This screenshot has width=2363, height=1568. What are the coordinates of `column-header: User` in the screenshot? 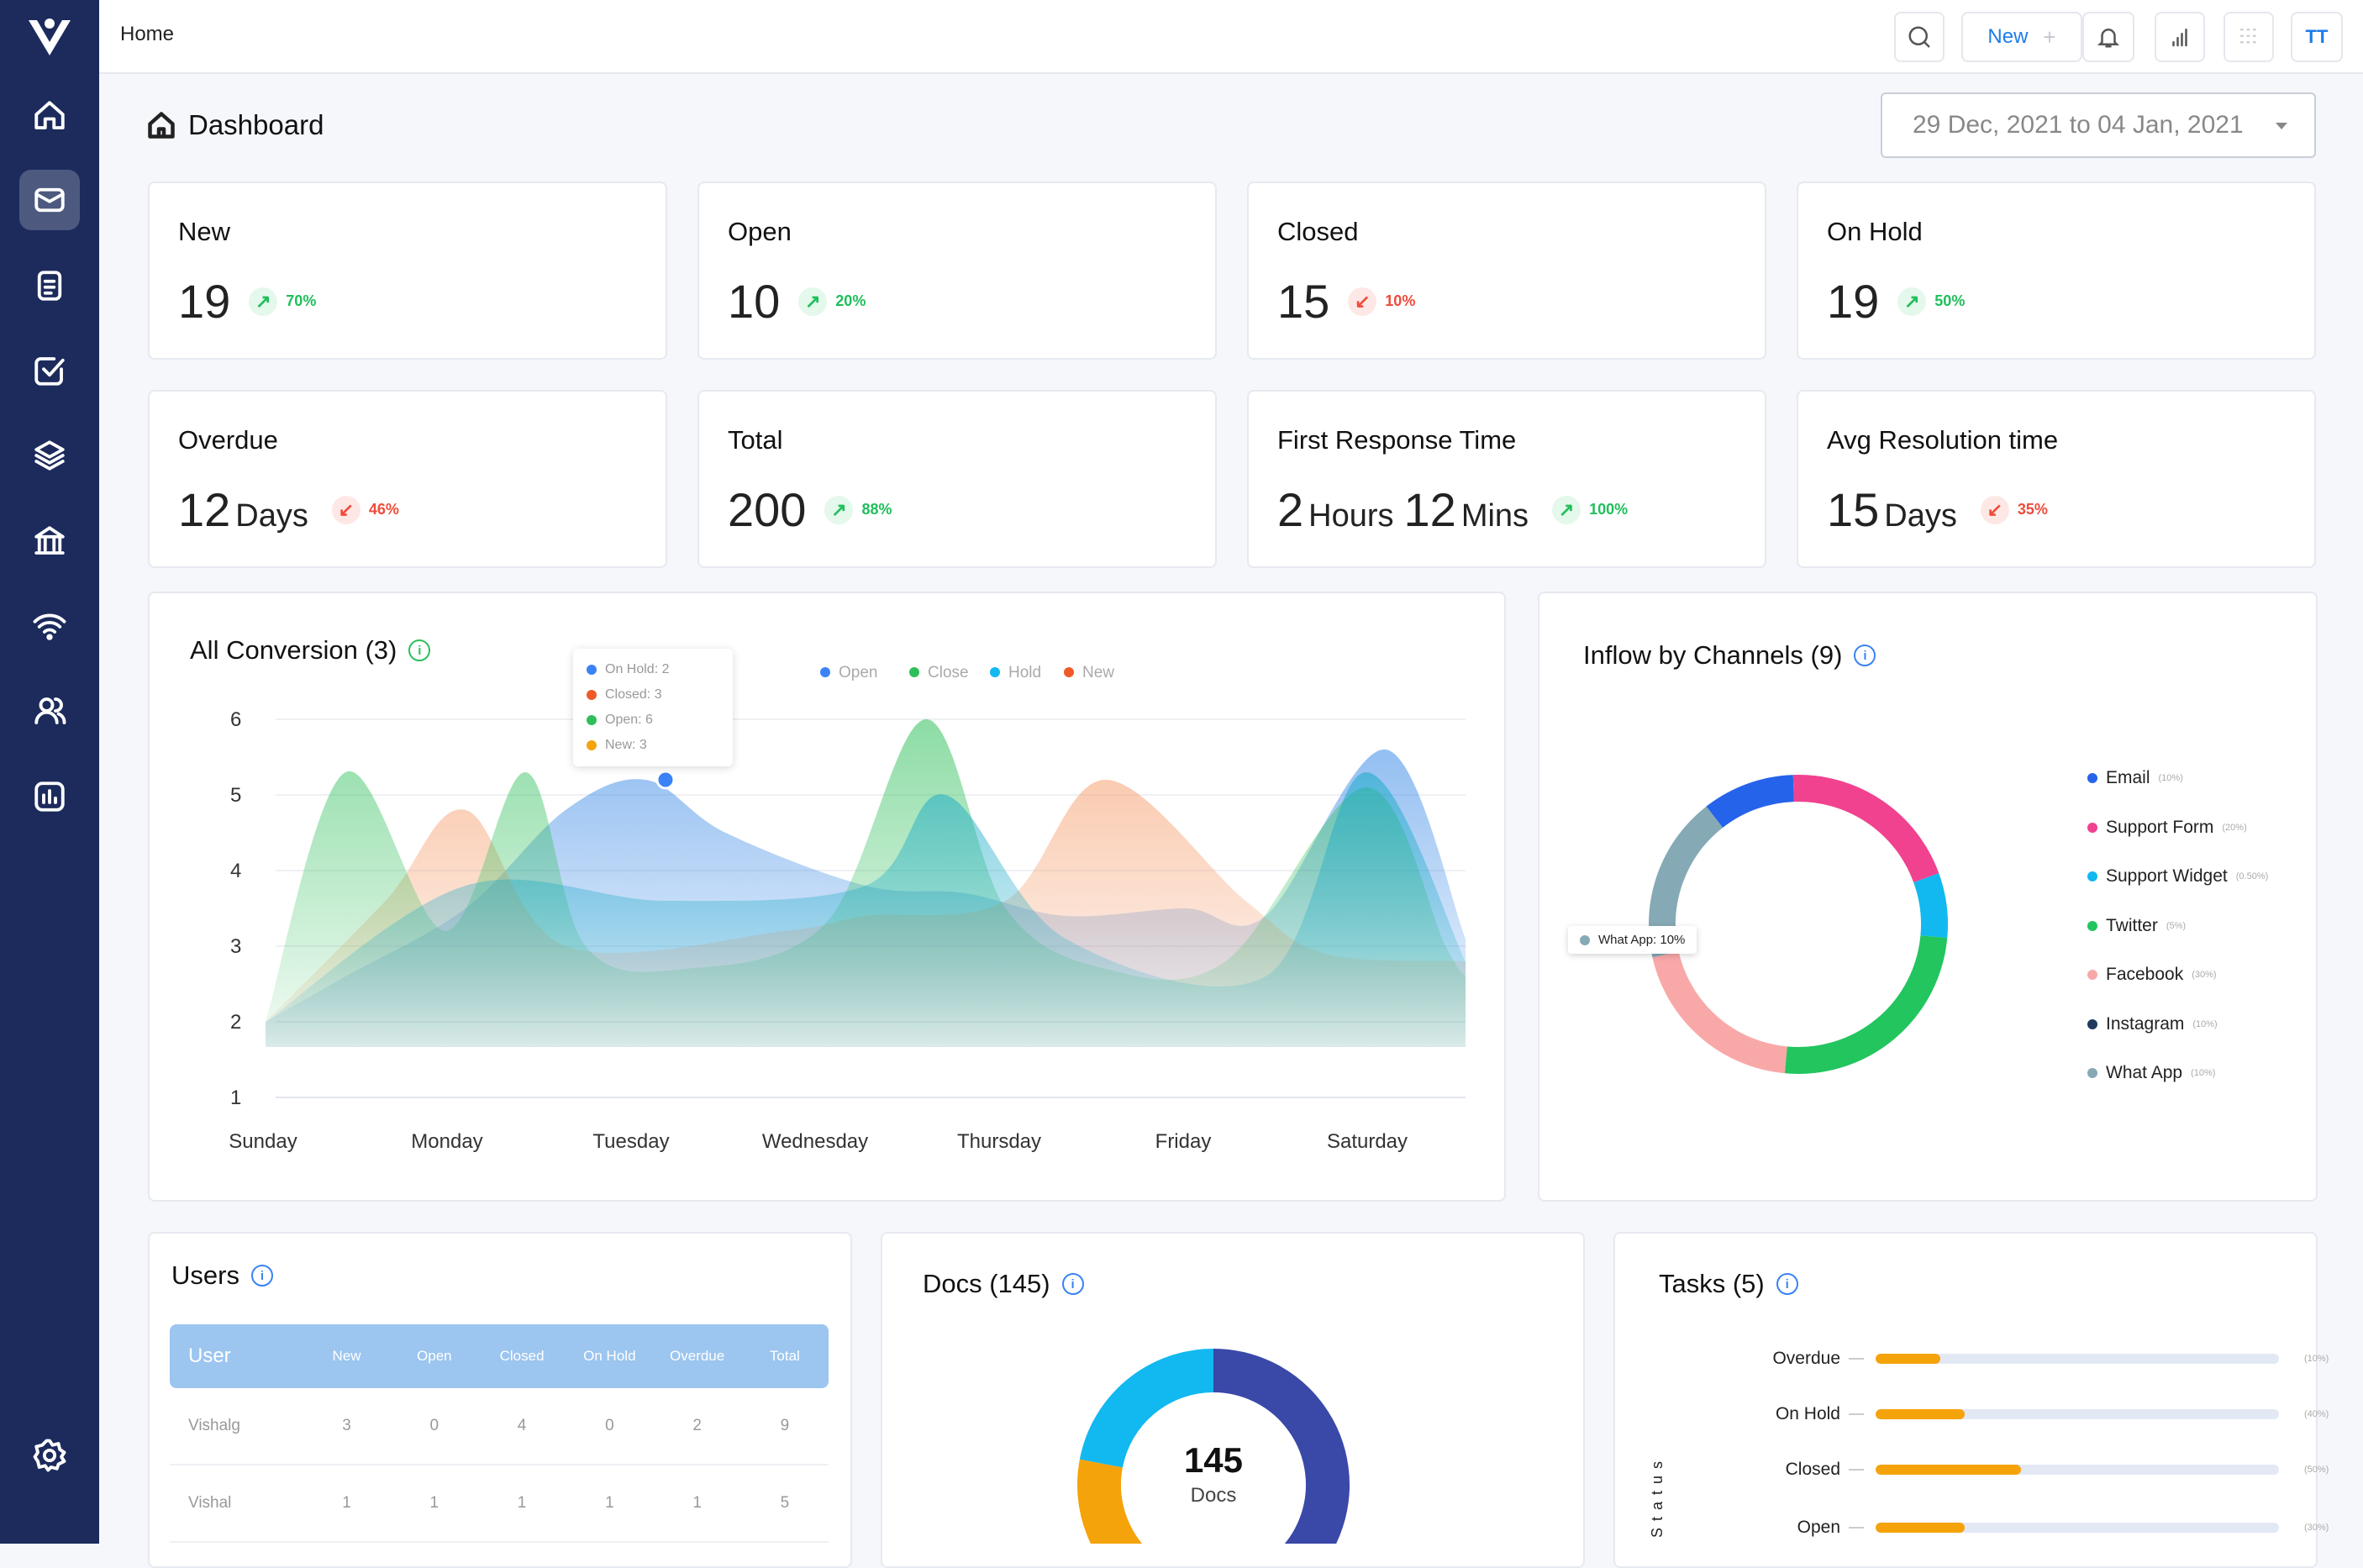 It's located at (209, 1356).